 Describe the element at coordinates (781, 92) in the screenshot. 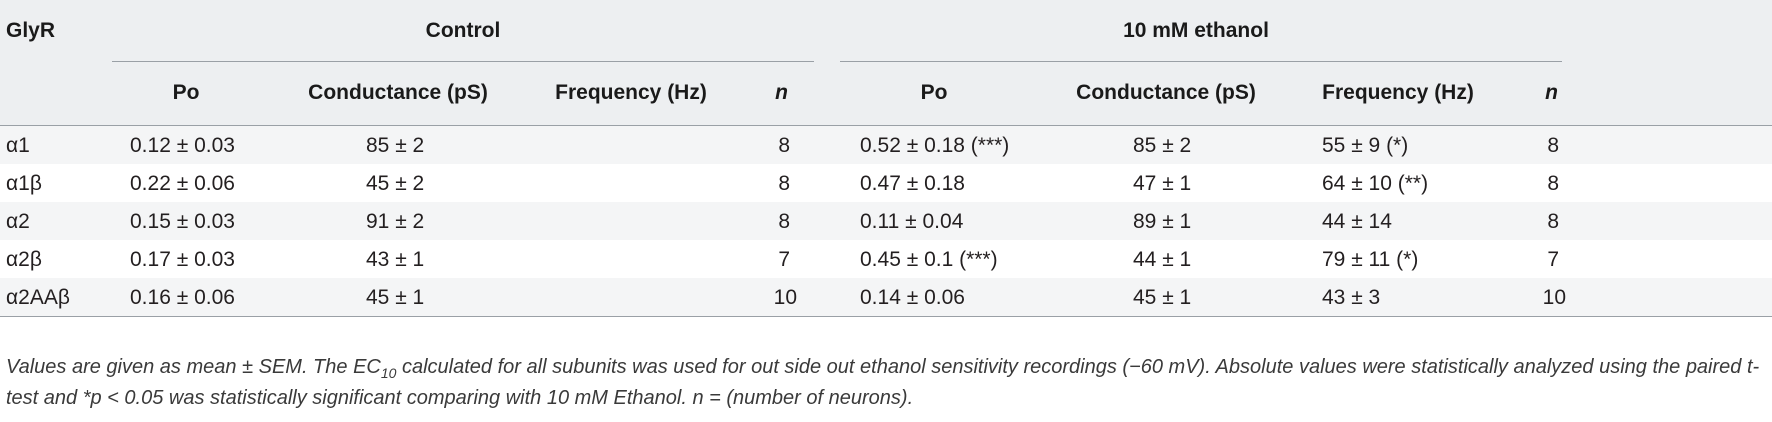

I see `col-header-control-n: n` at that location.